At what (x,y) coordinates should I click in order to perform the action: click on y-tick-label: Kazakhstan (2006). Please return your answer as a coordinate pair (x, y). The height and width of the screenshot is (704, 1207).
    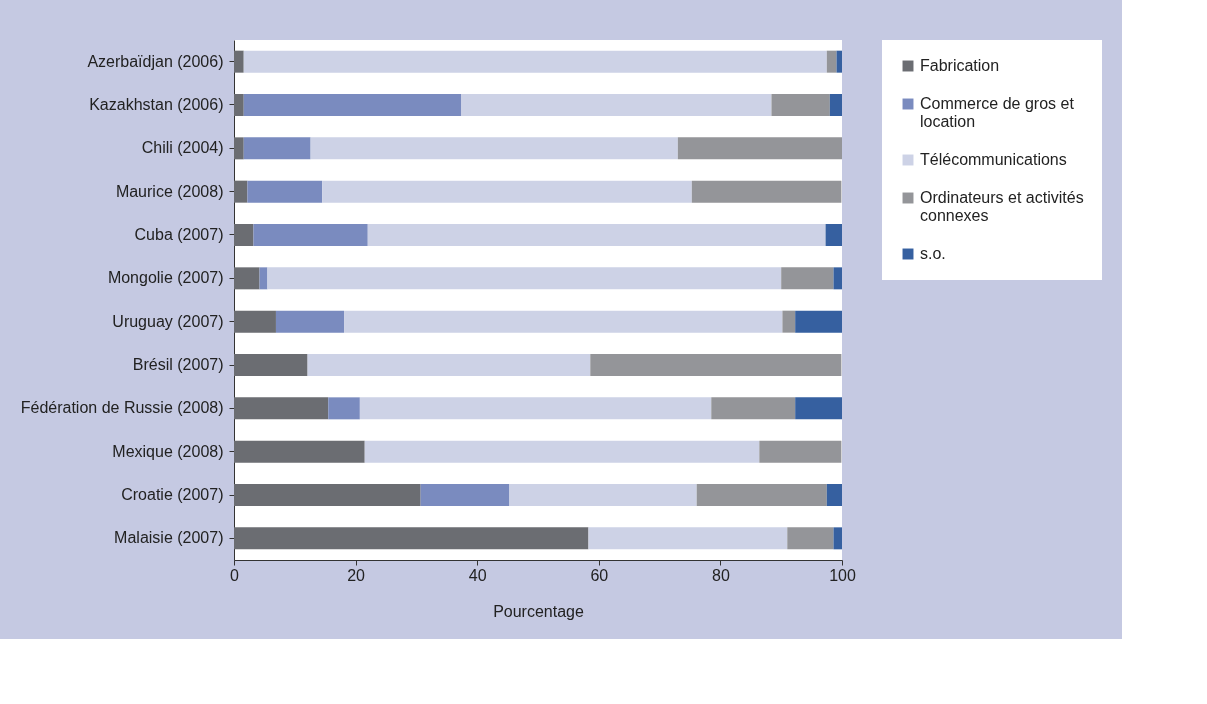
    Looking at the image, I should click on (156, 104).